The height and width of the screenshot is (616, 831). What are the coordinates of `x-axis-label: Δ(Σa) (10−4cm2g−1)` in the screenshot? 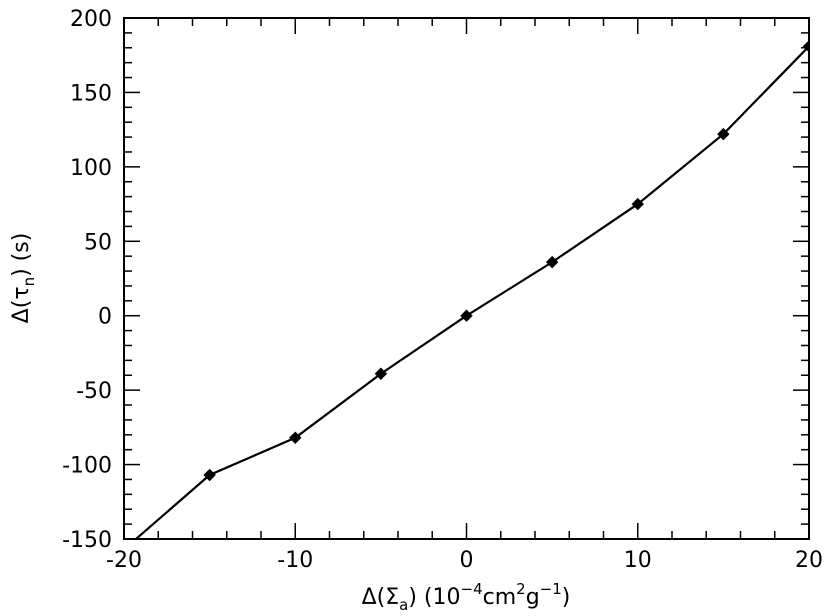 It's located at (466, 597).